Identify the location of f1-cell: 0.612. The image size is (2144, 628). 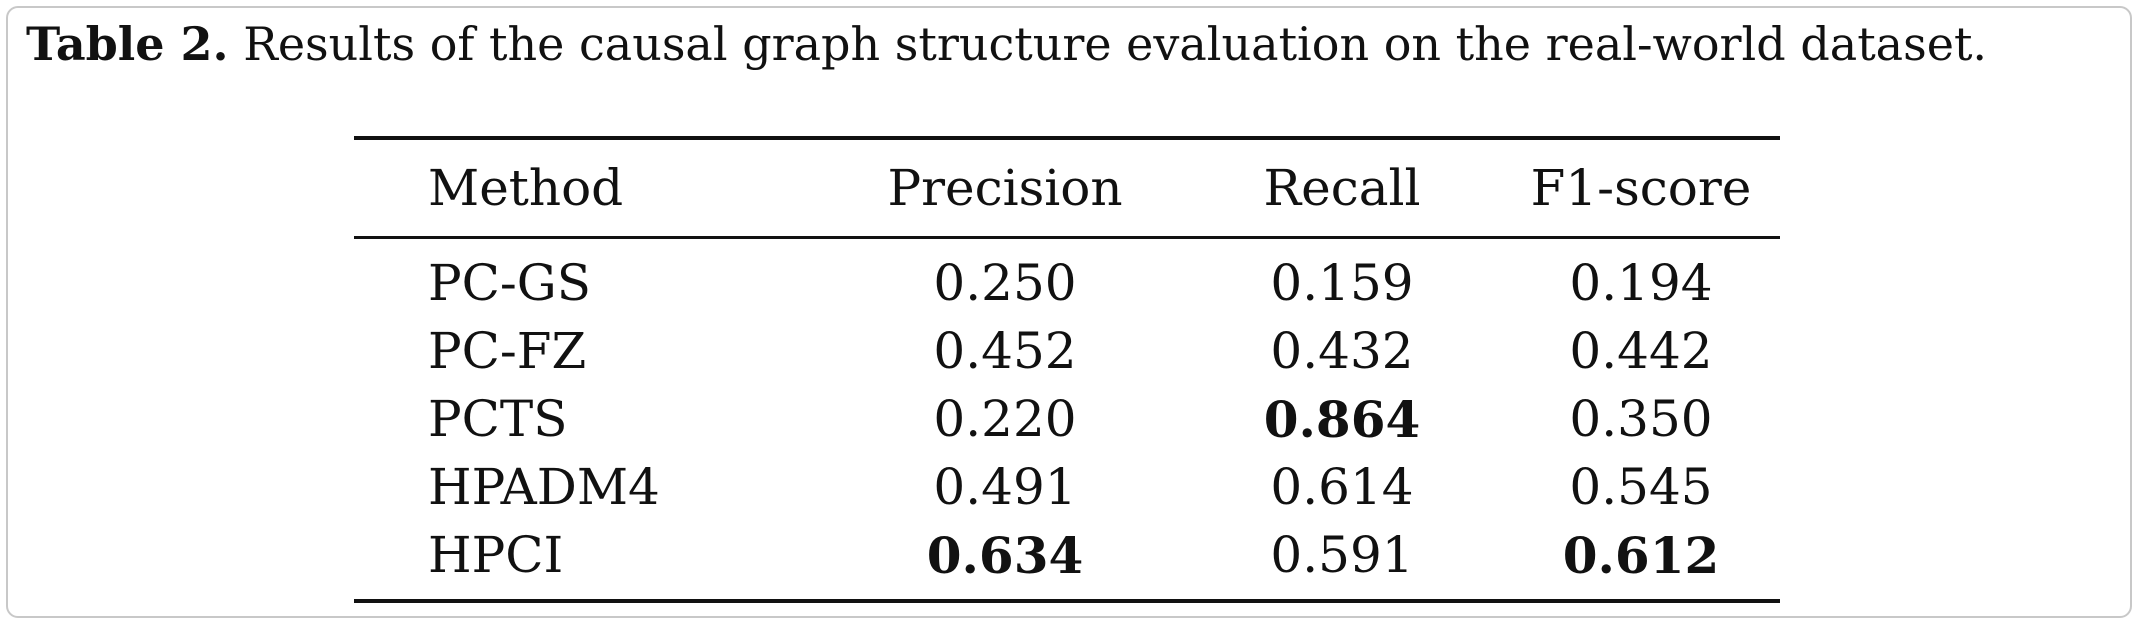
(1641, 555).